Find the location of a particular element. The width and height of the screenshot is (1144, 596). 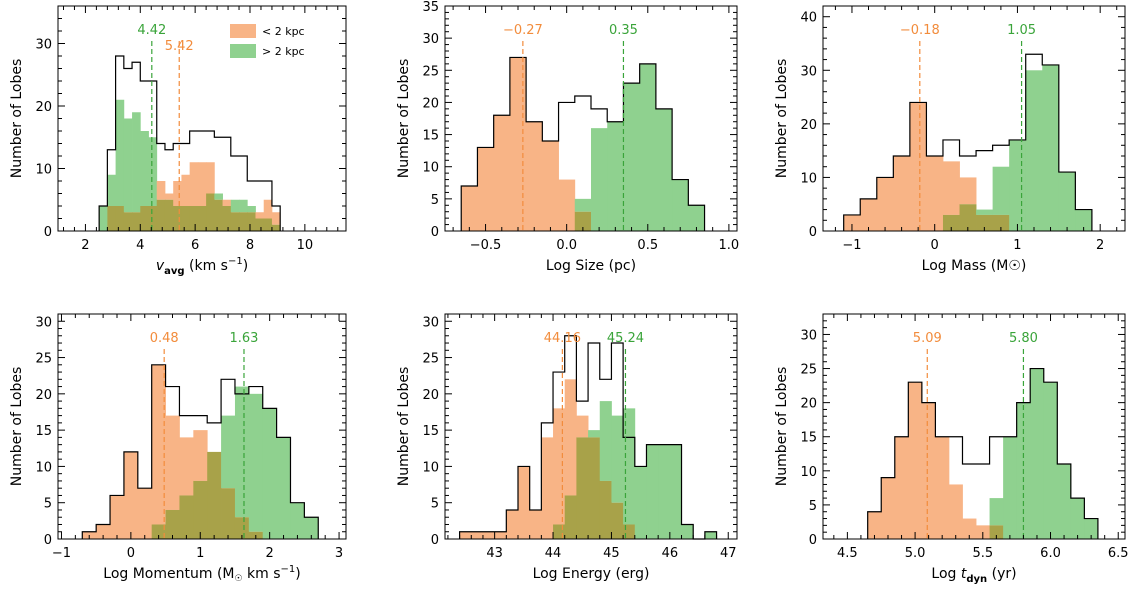

x-axis-label: Log Mass (M☉) is located at coordinates (974, 266).